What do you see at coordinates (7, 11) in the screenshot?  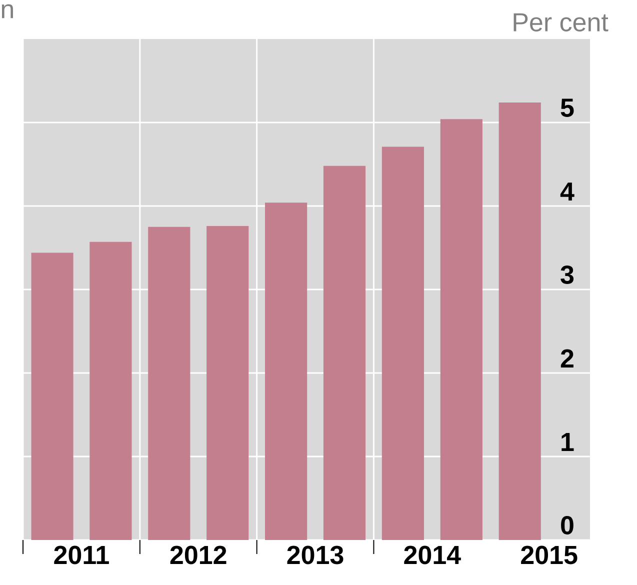 I see `text: n` at bounding box center [7, 11].